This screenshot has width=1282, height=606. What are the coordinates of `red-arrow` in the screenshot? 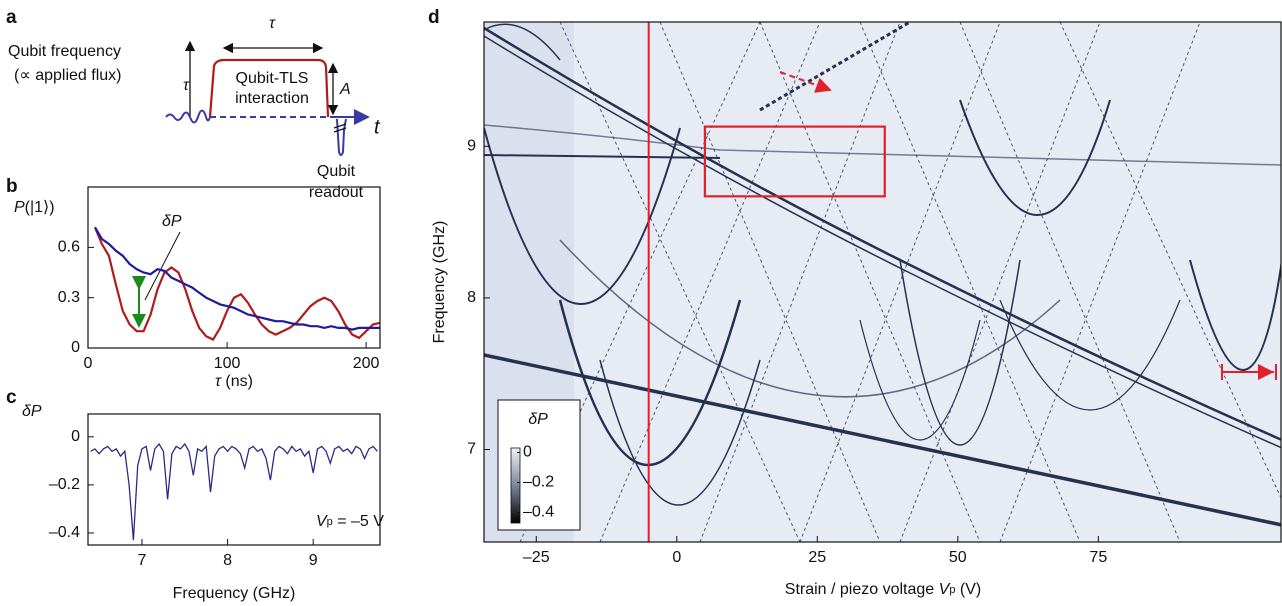 It's located at (805, 82).